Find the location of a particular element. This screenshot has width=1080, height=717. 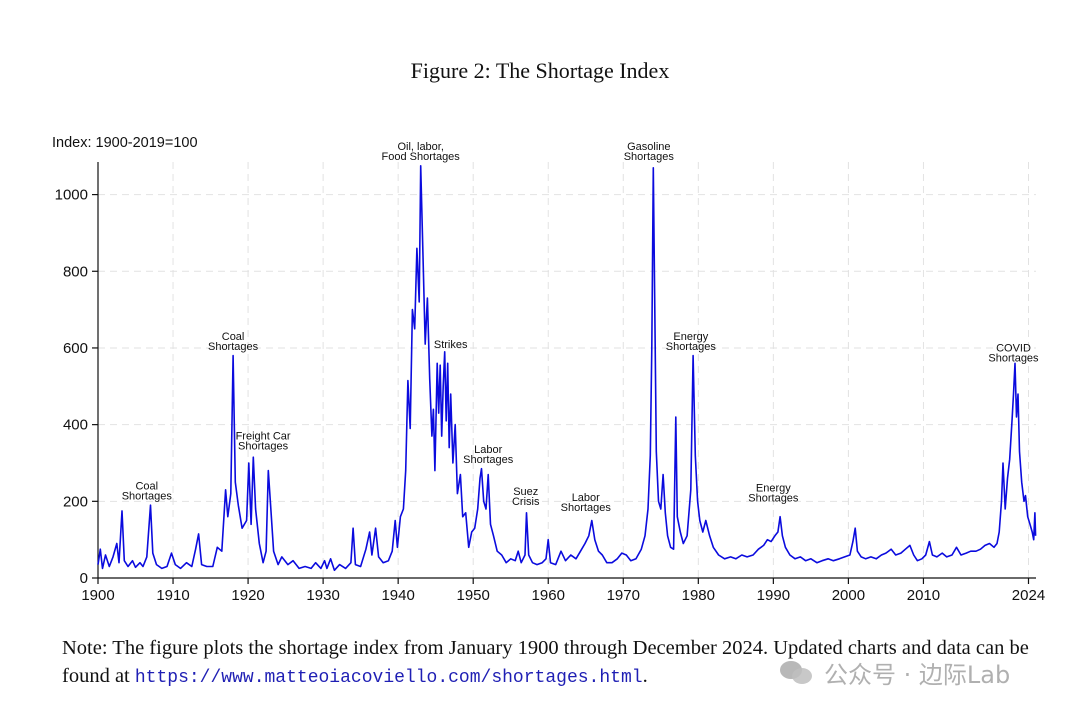

y-tick-label: 800 is located at coordinates (75, 271).